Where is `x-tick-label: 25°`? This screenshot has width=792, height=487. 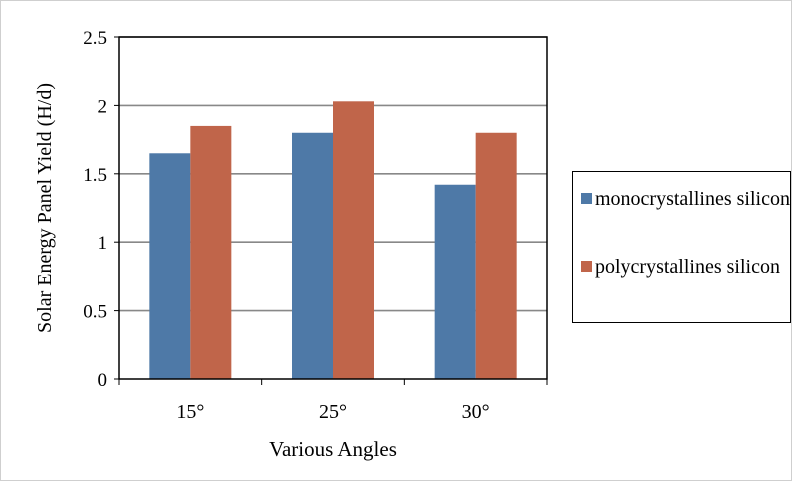
x-tick-label: 25° is located at coordinates (333, 412).